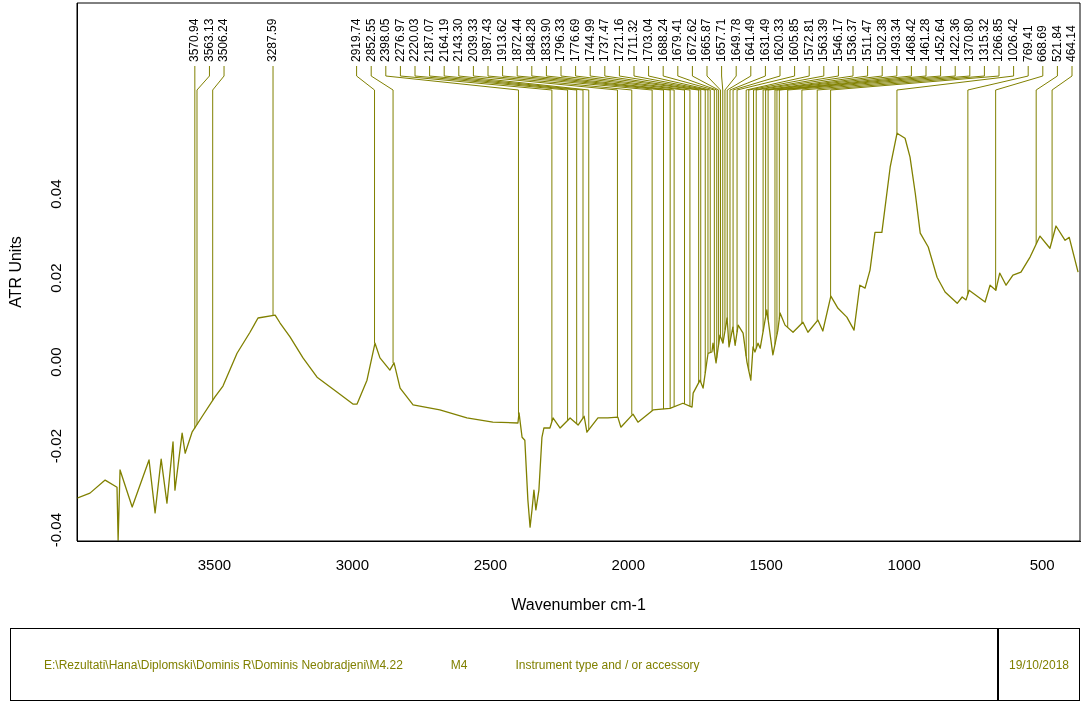  What do you see at coordinates (589, 40) in the screenshot?
I see `annotation: 1744.99` at bounding box center [589, 40].